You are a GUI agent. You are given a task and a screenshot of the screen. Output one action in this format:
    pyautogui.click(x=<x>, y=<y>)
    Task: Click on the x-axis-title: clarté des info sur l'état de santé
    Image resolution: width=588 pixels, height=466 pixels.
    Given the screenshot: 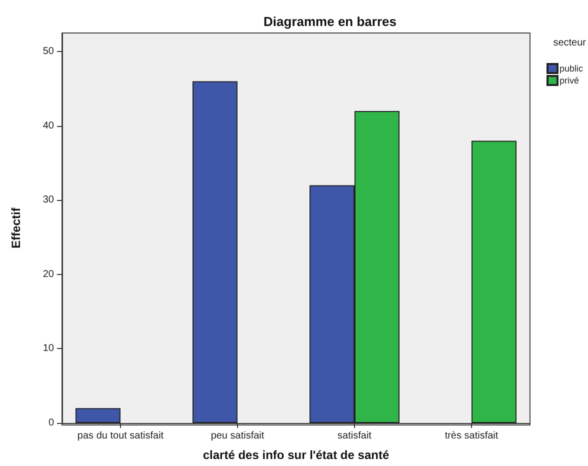 What is the action you would take?
    pyautogui.click(x=296, y=455)
    